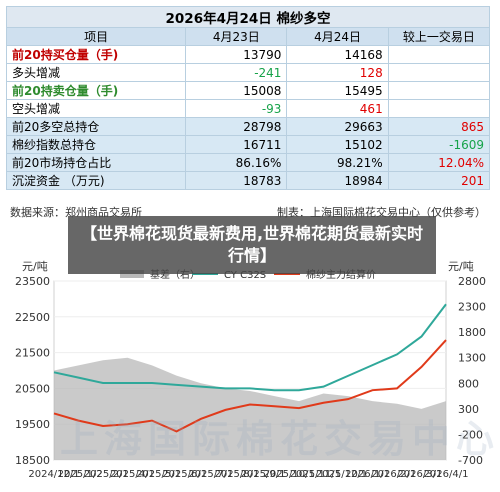 This screenshot has width=500, height=492. What do you see at coordinates (472, 281) in the screenshot?
I see `right-tick-label: 2800` at bounding box center [472, 281].